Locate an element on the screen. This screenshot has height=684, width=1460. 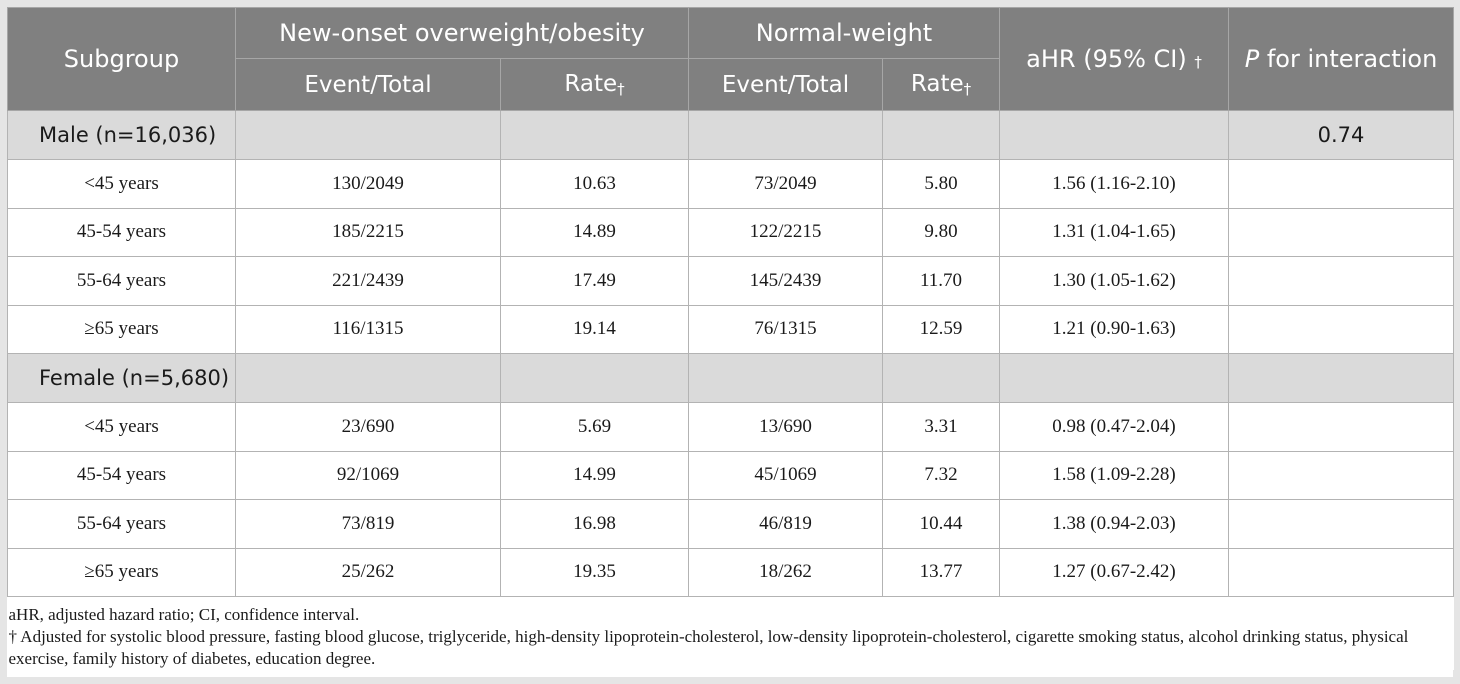
nw-rate-cell: 5.80 is located at coordinates (941, 184).